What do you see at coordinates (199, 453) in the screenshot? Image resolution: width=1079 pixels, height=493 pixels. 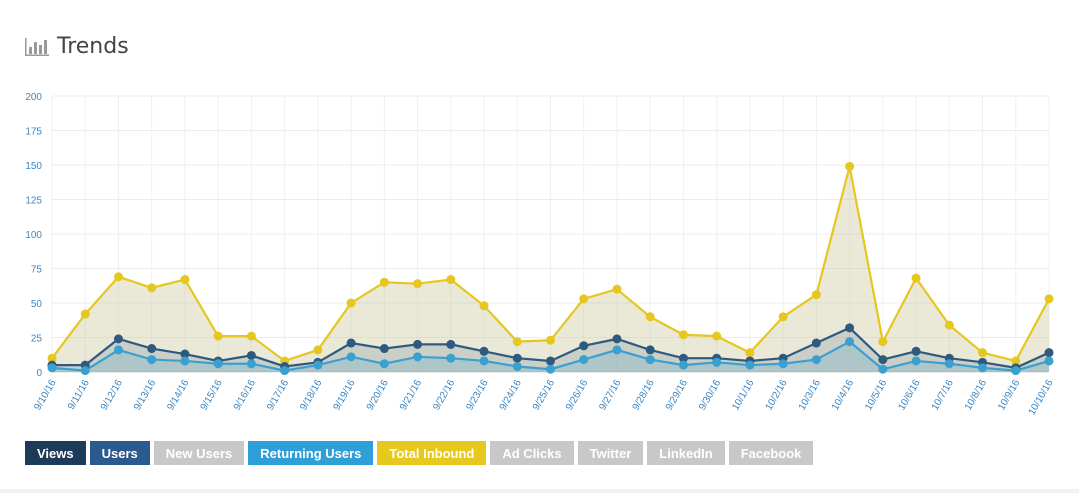 I see `legend-button-new-users: New Users` at bounding box center [199, 453].